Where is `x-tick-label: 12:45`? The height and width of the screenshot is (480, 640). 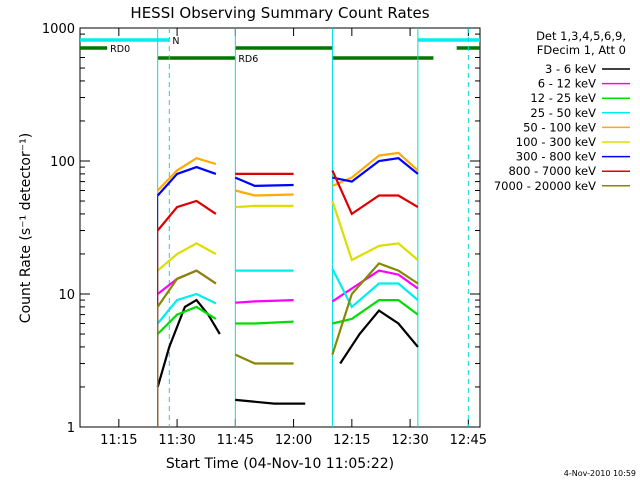 x-tick-label: 12:45 is located at coordinates (468, 440).